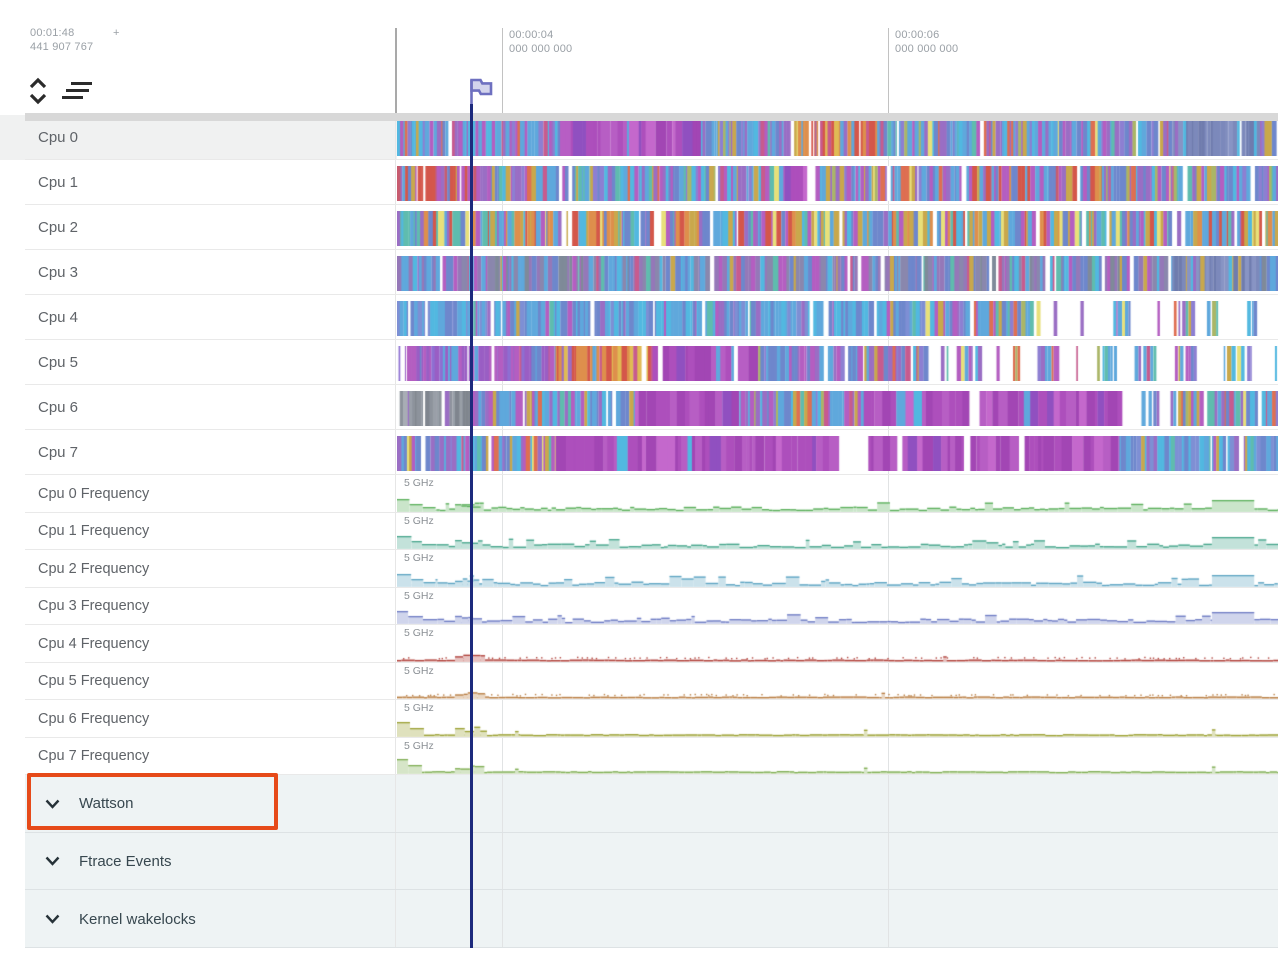  Describe the element at coordinates (77, 91) in the screenshot. I see `sort-tracks-icon` at that location.